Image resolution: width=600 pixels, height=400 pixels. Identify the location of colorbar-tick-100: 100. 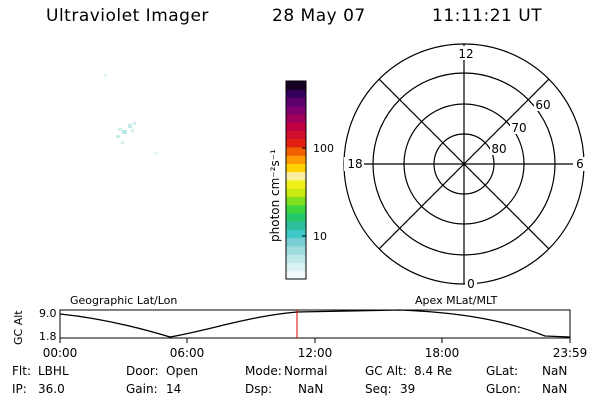
(323, 148).